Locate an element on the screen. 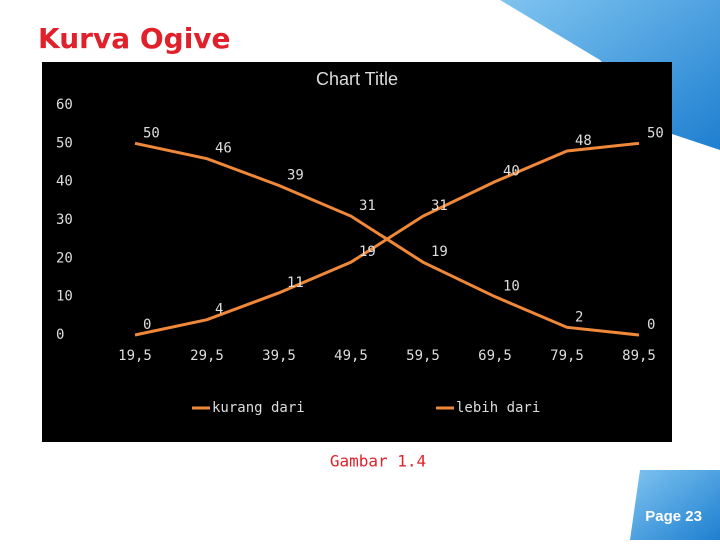 Image resolution: width=720 pixels, height=544 pixels. data-label: 10 is located at coordinates (511, 287).